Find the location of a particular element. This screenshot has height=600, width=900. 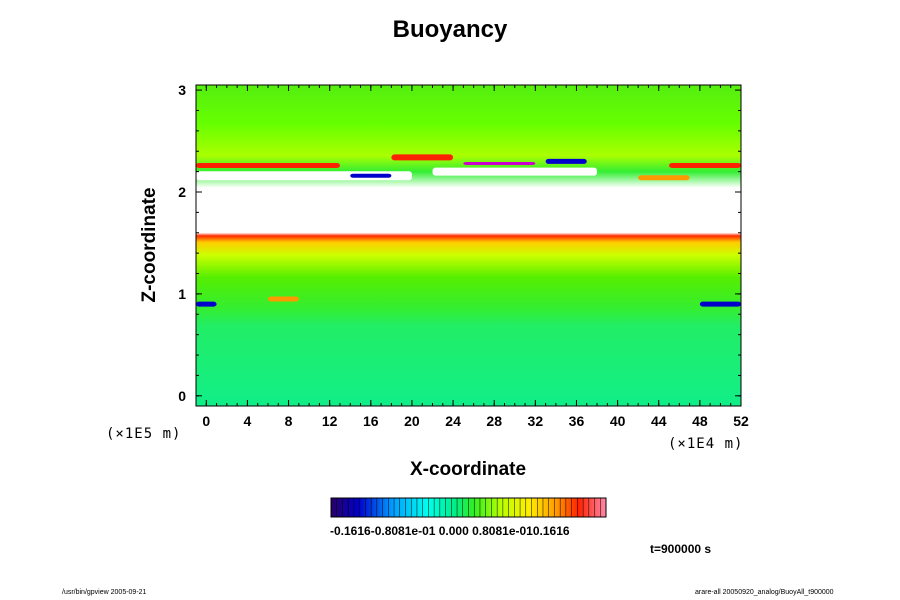

y-tick-label: 2 is located at coordinates (182, 192).